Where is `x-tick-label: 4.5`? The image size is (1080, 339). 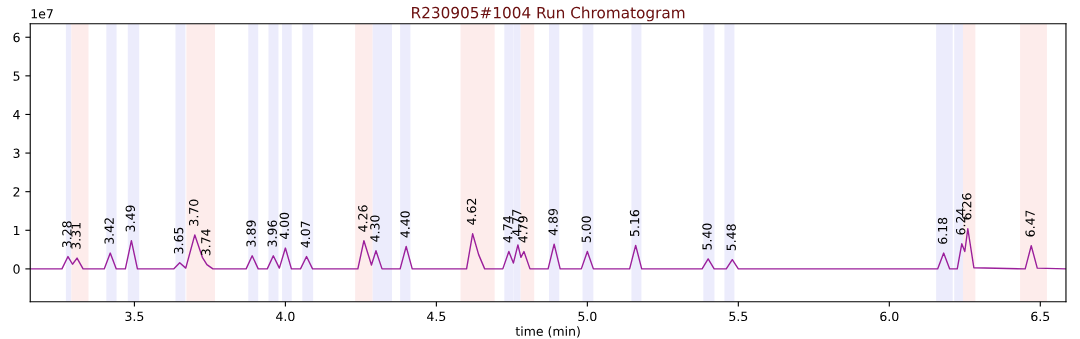 x-tick-label: 4.5 is located at coordinates (436, 316).